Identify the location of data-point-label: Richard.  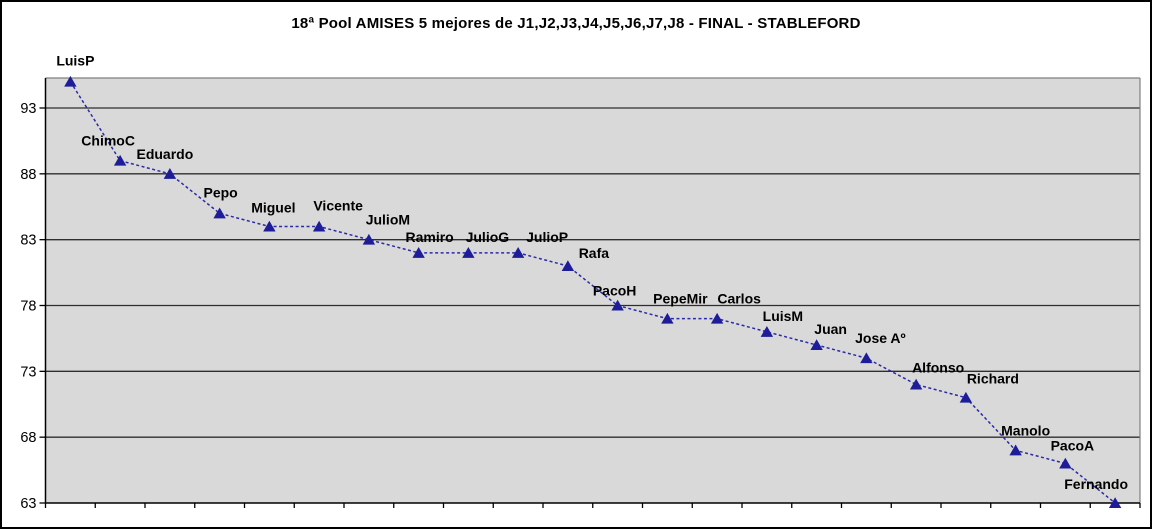
(993, 379).